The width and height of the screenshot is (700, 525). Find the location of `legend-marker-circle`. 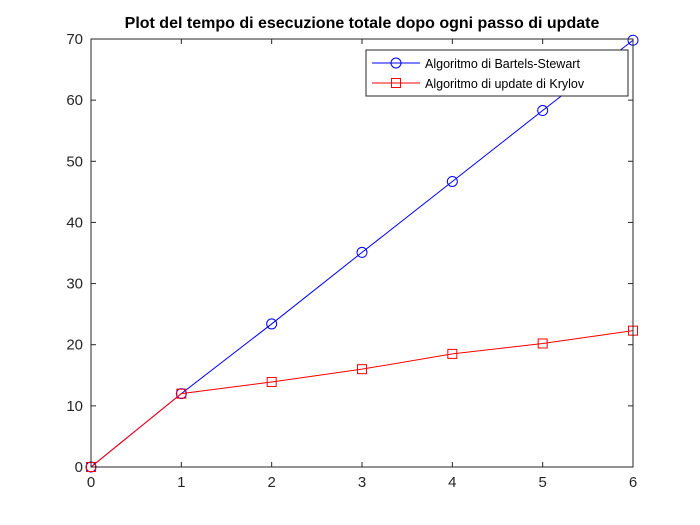

legend-marker-circle is located at coordinates (396, 63).